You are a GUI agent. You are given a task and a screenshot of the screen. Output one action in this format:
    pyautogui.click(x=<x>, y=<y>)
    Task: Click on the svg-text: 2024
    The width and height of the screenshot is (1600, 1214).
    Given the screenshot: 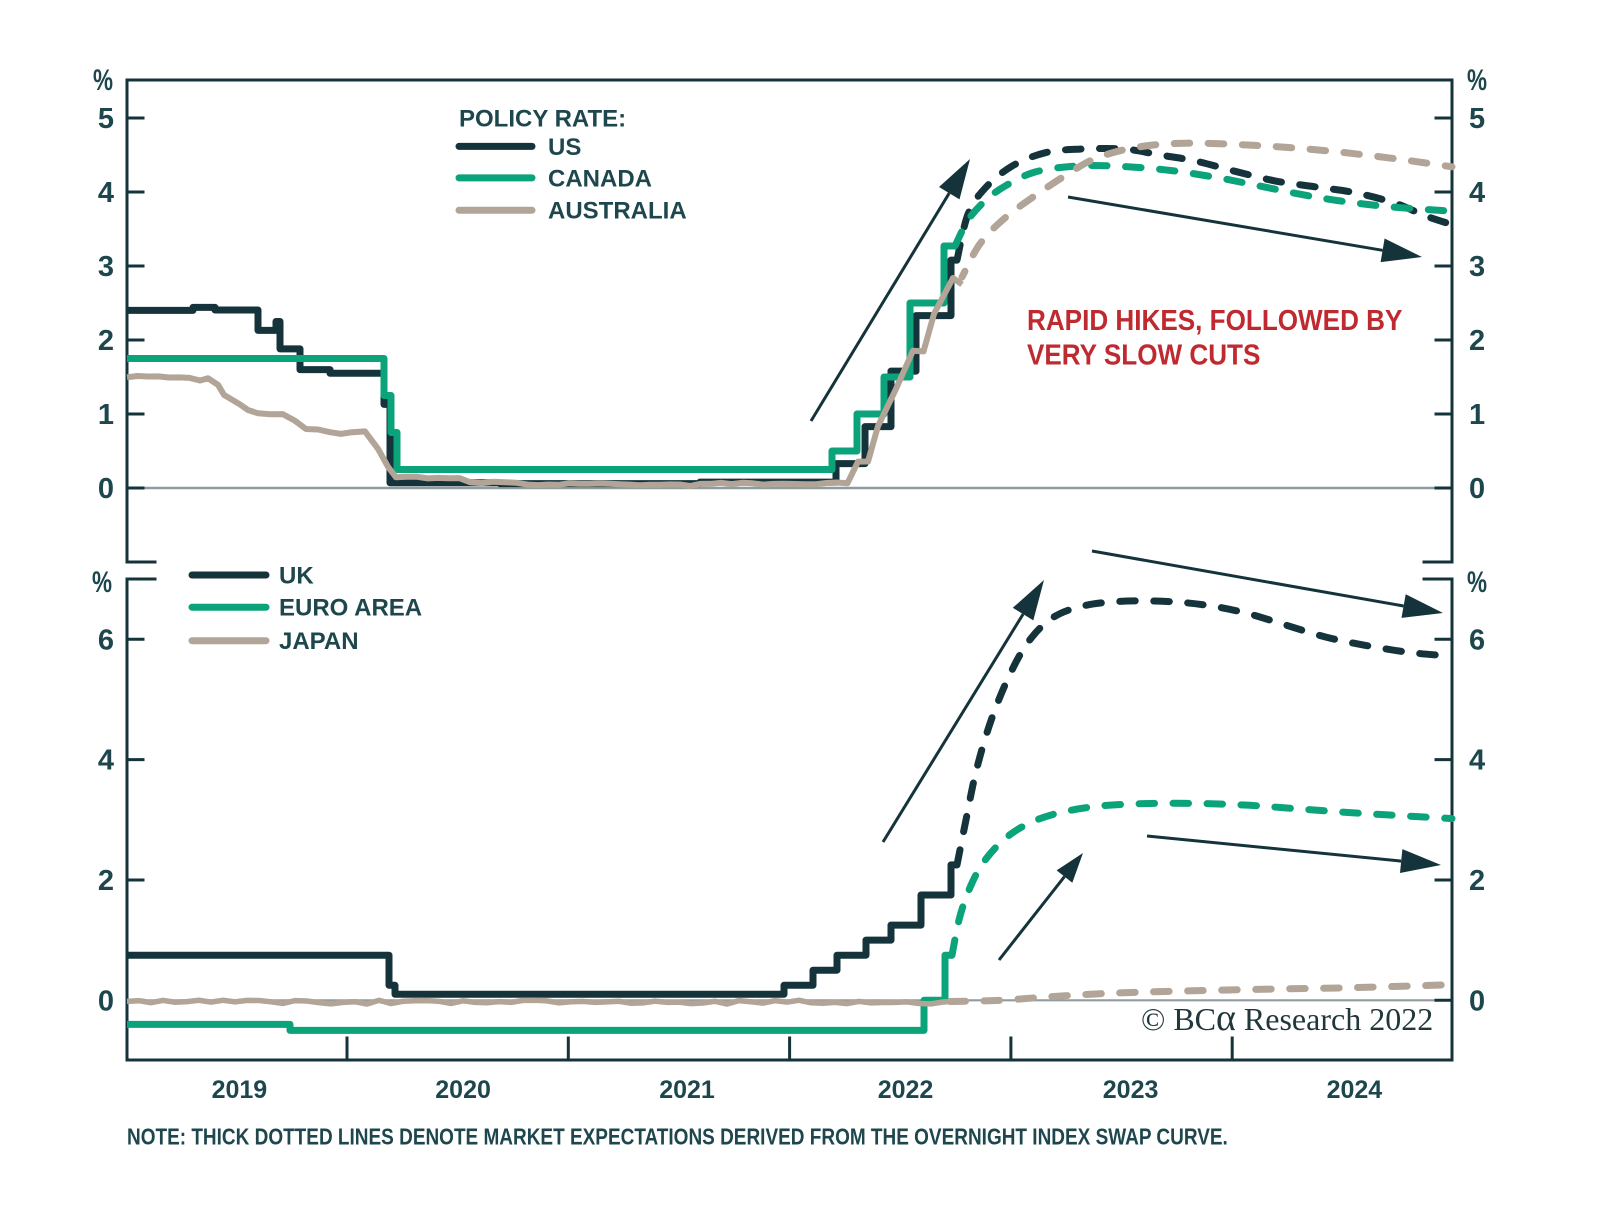 What is the action you would take?
    pyautogui.click(x=1355, y=1090)
    